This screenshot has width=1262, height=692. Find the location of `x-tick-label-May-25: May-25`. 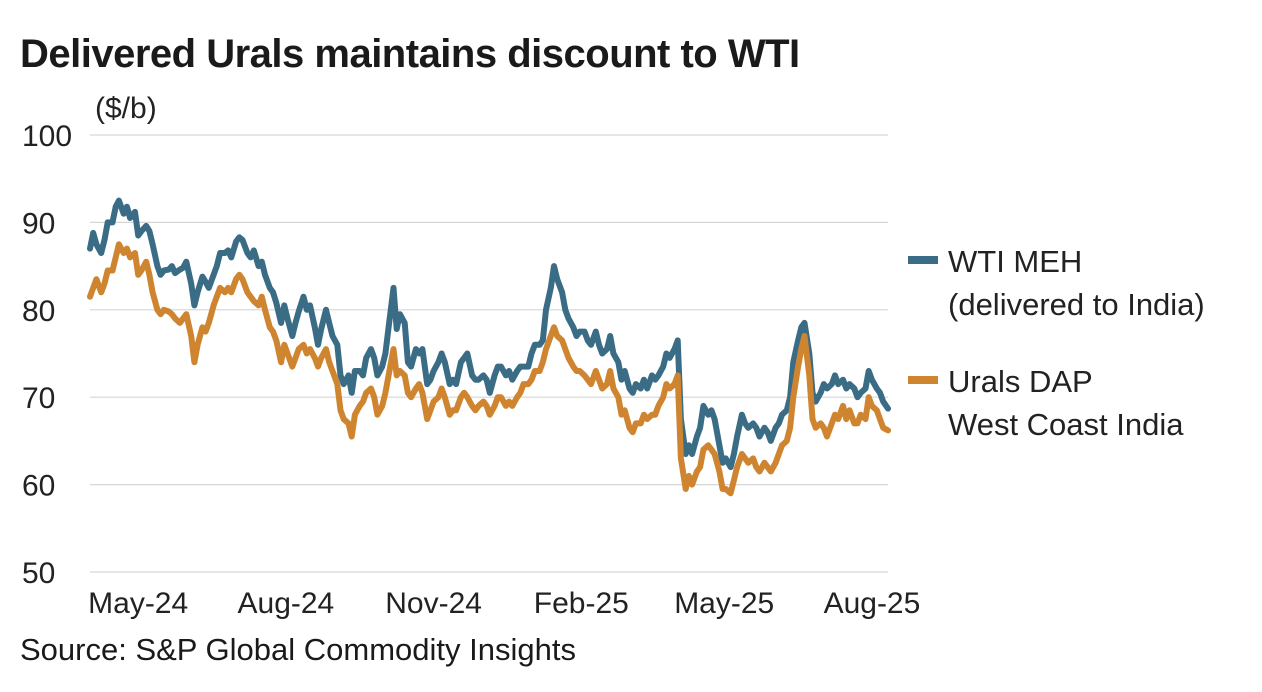

x-tick-label-May-25: May-25 is located at coordinates (724, 603).